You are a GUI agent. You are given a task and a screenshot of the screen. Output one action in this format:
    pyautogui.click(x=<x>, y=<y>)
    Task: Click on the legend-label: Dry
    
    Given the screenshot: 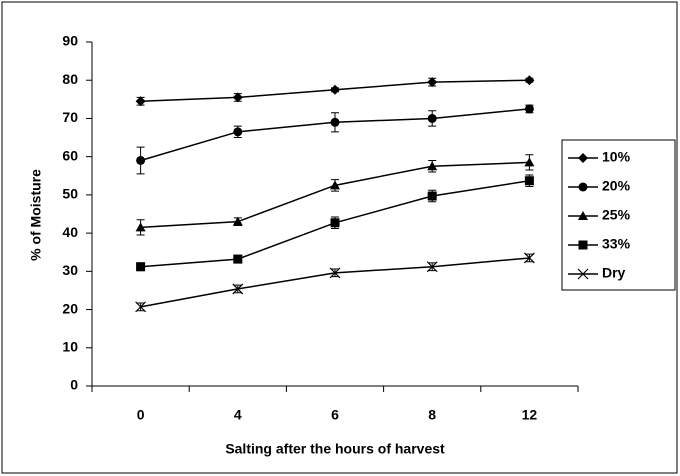 What is the action you would take?
    pyautogui.click(x=614, y=273)
    